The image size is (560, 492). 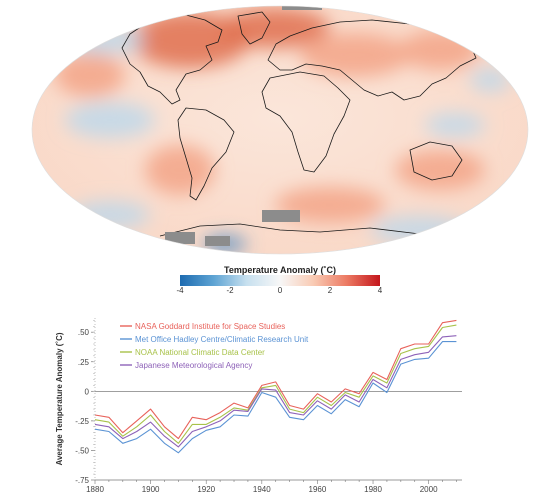 I want to click on eurasia-outline, so click(x=372, y=60).